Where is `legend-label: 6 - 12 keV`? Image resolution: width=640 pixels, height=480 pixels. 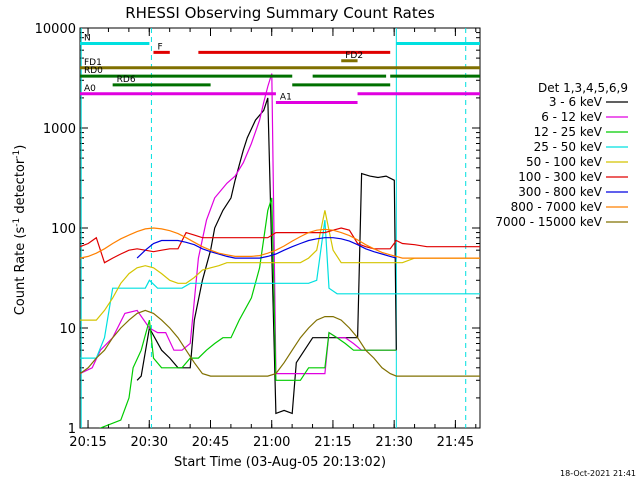
legend-label: 6 - 12 keV is located at coordinates (572, 117).